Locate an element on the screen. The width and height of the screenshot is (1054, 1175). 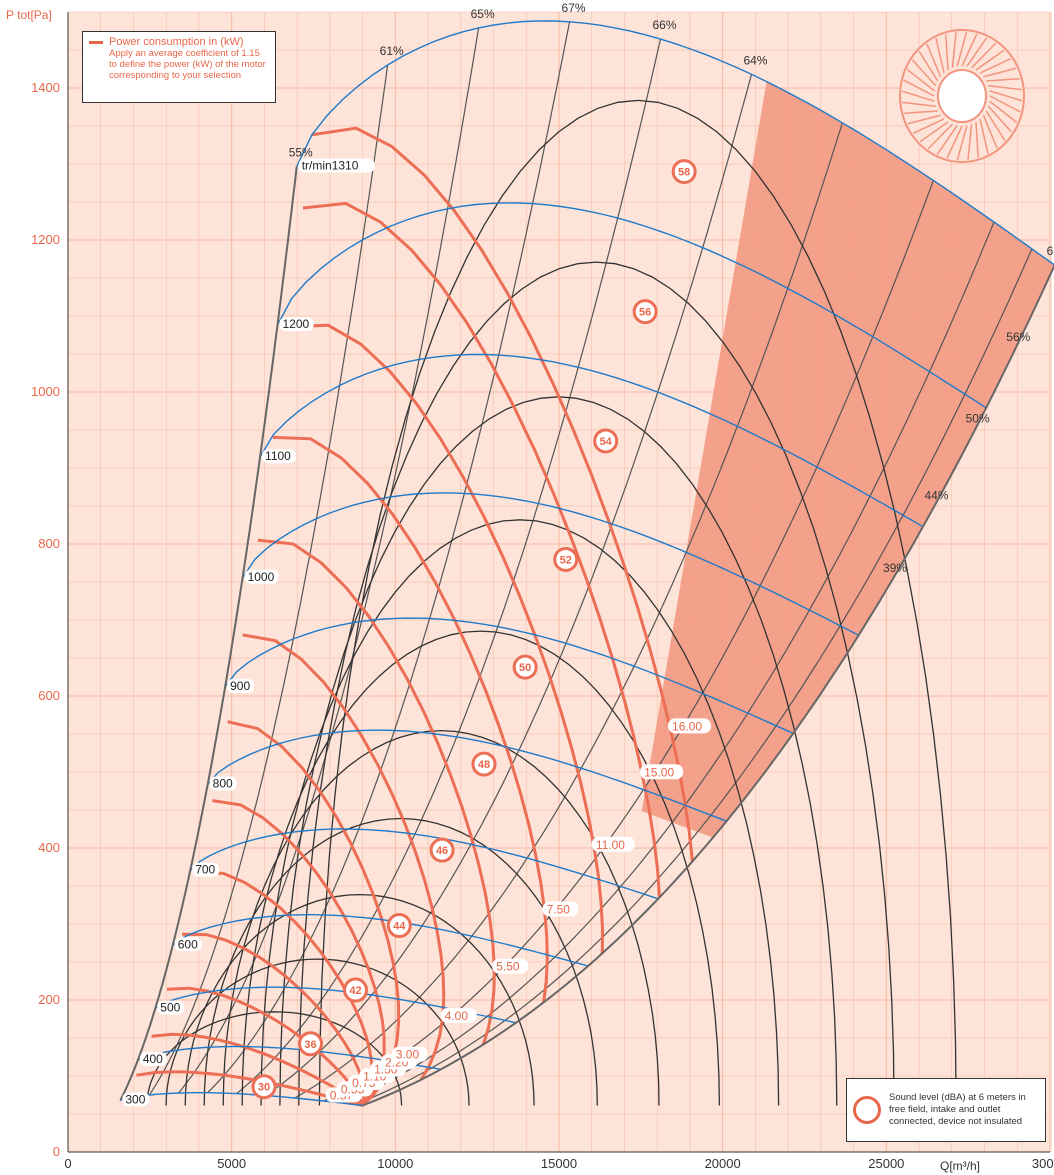
power-label: 15.00 is located at coordinates (659, 772).